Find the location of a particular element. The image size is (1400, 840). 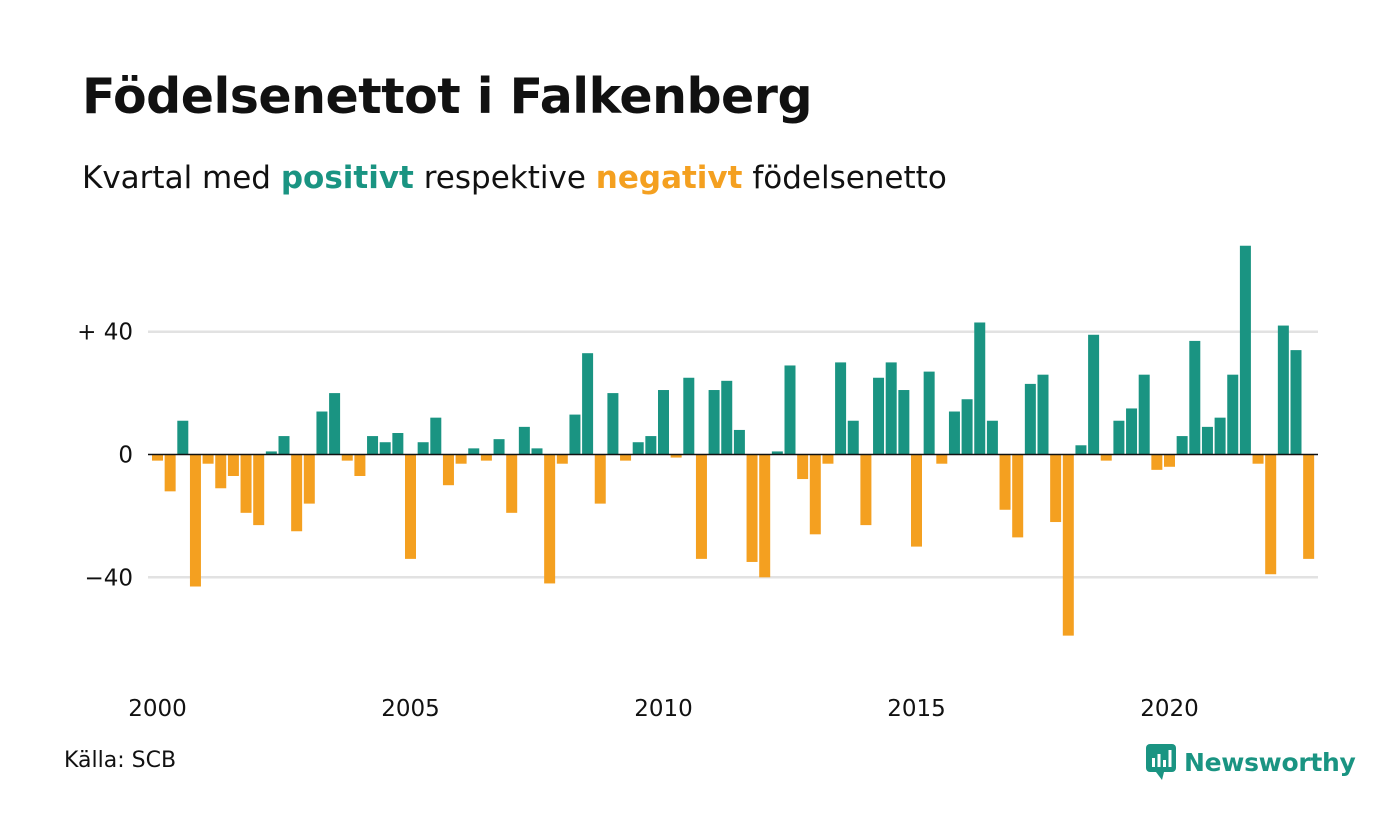

y-tick-label: 0 is located at coordinates (125, 456).